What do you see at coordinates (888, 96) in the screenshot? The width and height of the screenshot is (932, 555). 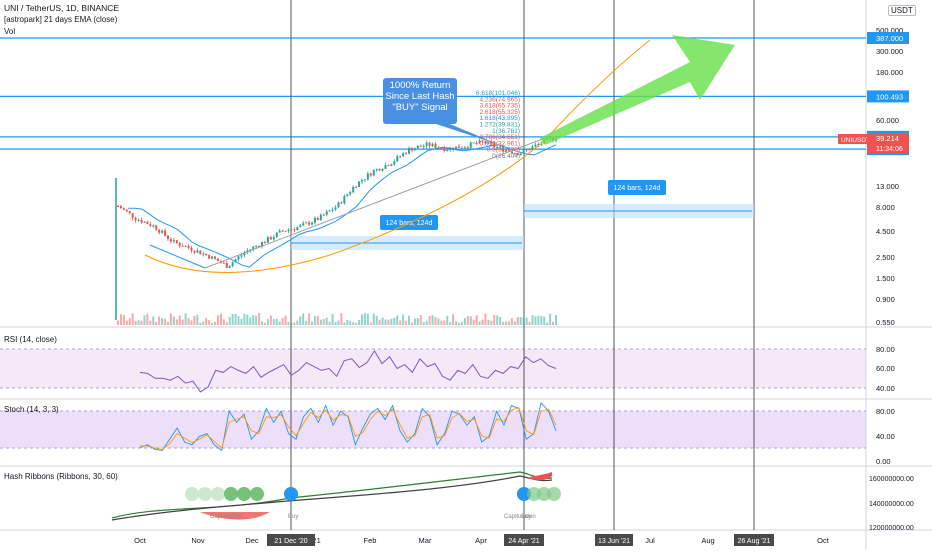 I see `price-level-badge` at bounding box center [888, 96].